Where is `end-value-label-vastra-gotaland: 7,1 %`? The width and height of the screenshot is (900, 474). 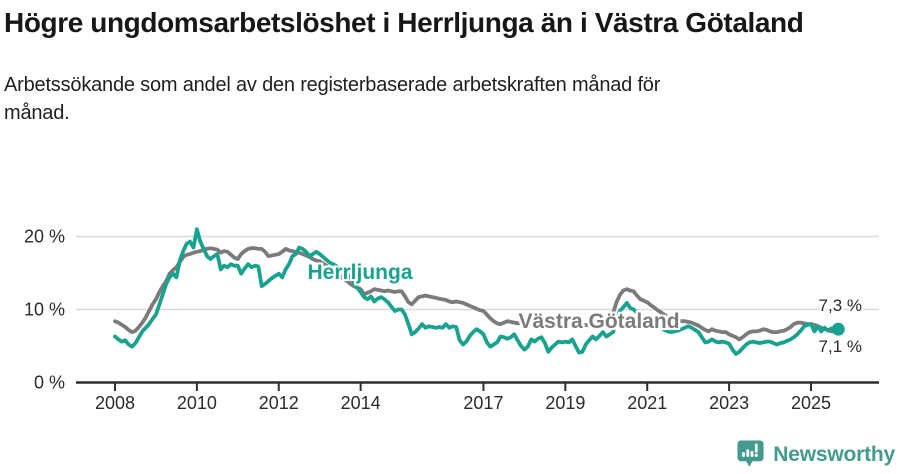 end-value-label-vastra-gotaland: 7,1 % is located at coordinates (840, 346).